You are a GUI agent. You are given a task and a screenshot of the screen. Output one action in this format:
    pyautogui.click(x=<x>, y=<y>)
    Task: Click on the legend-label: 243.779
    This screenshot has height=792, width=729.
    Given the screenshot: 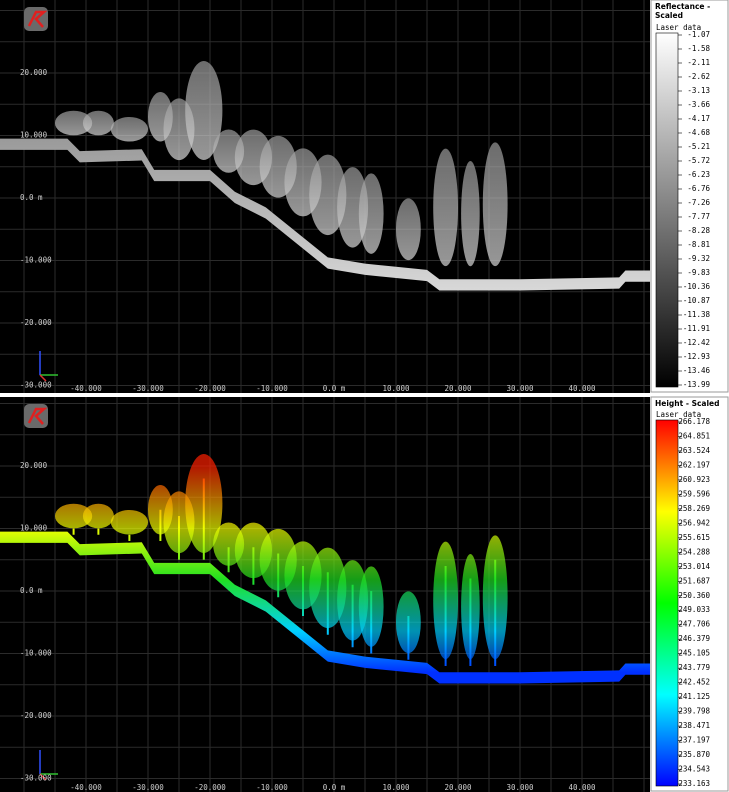 What is the action you would take?
    pyautogui.click(x=694, y=667)
    